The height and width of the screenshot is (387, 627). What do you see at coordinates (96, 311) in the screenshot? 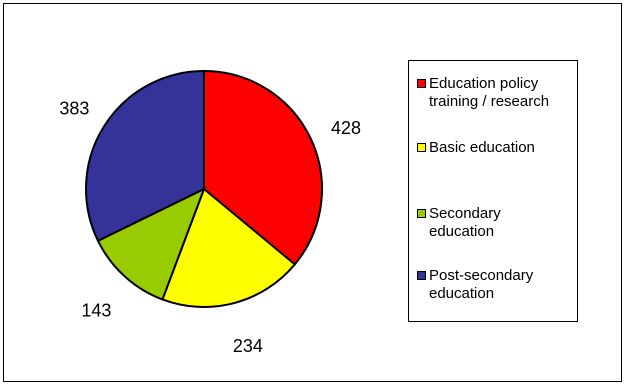
I see `data-label-secondary-education: 143` at bounding box center [96, 311].